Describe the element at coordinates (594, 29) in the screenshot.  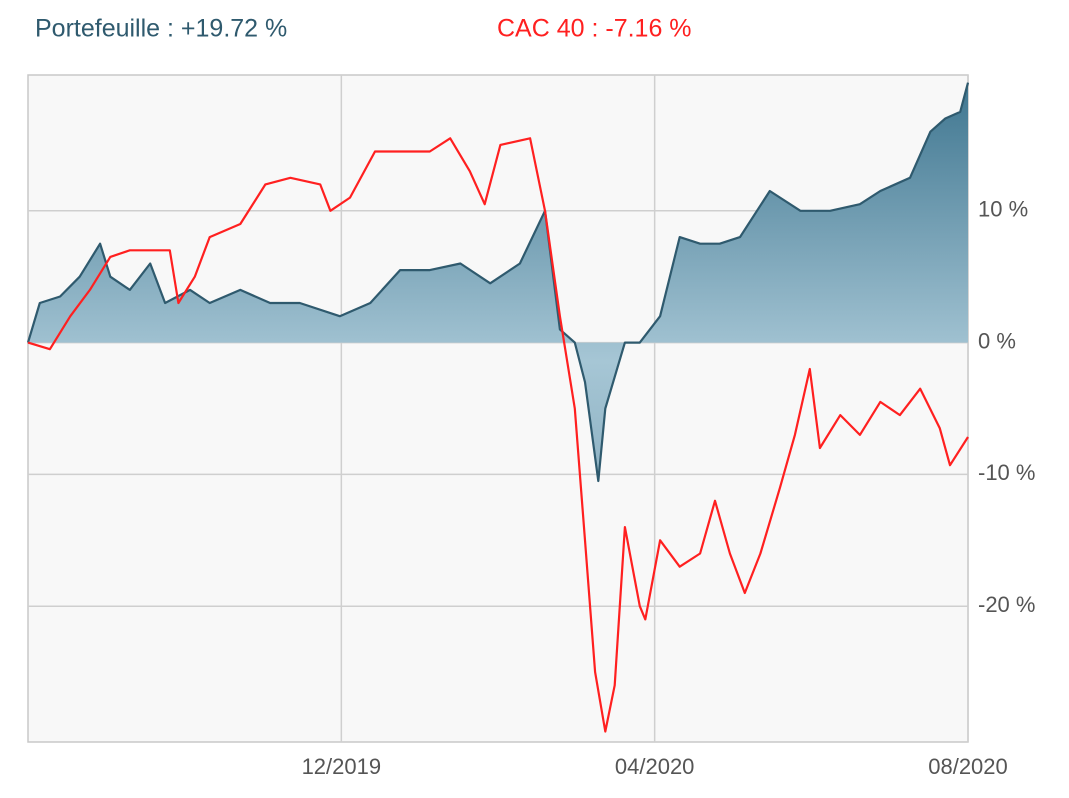
I see `legend-entry: CAC 40 : -7.16 %` at that location.